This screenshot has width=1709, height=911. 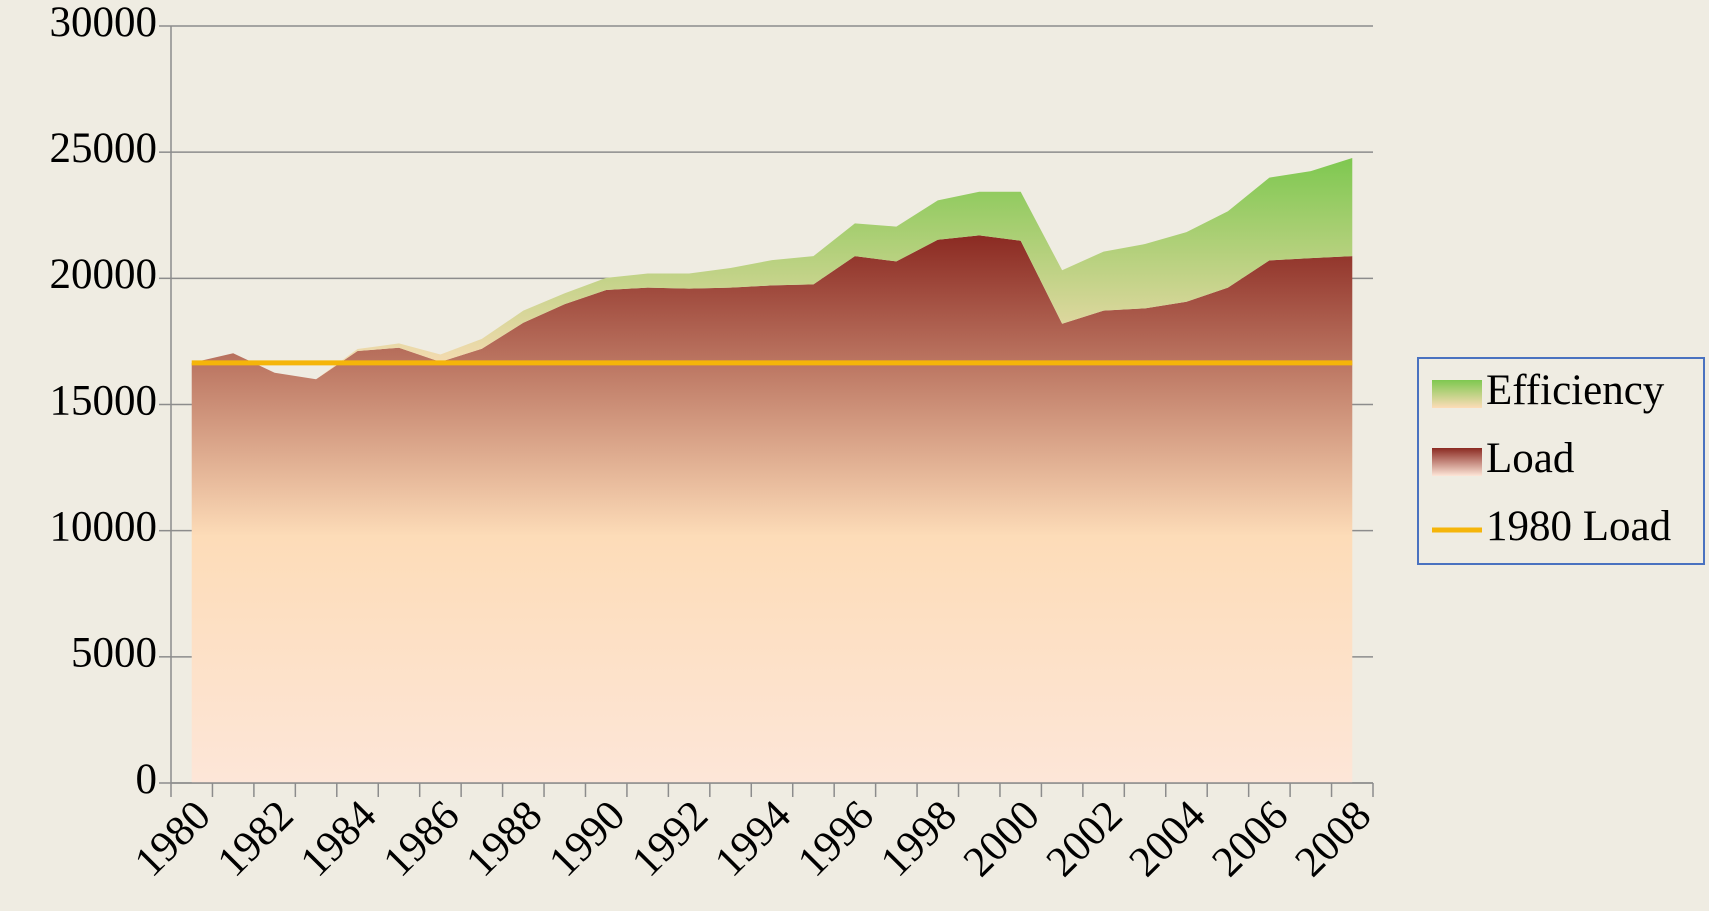 What do you see at coordinates (1333, 839) in the screenshot?
I see `x-tick-label: 2008` at bounding box center [1333, 839].